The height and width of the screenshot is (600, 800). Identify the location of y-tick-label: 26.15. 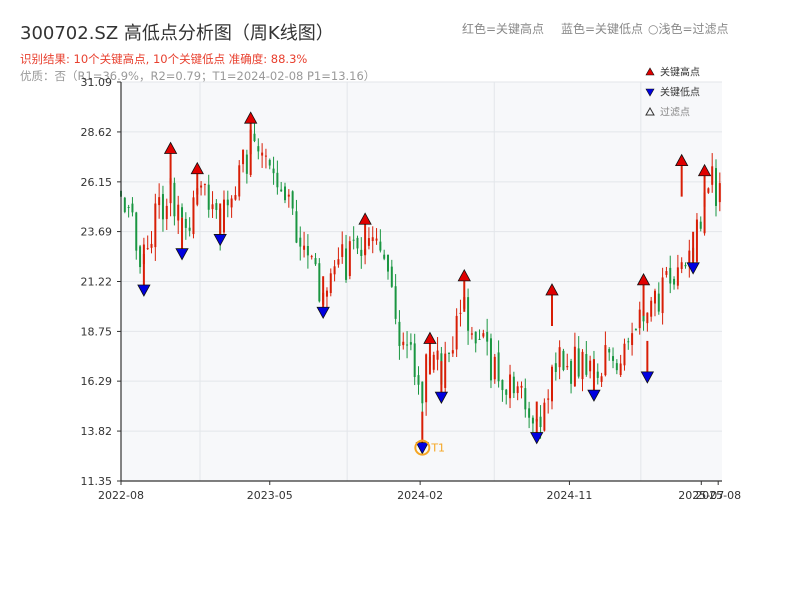
(97, 182).